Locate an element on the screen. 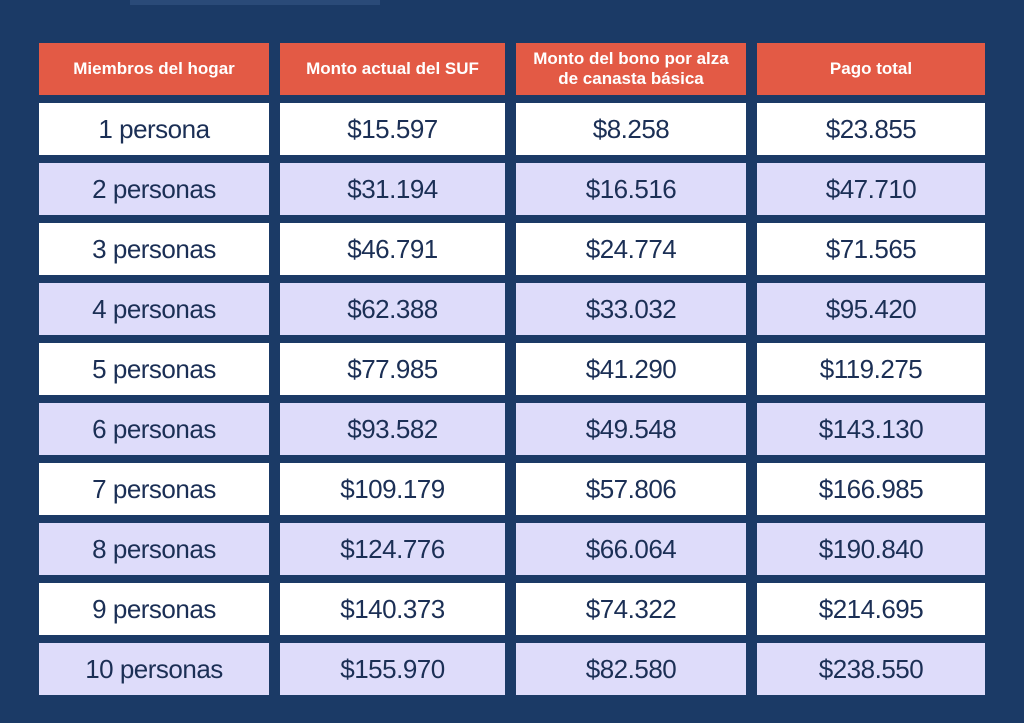  cell-total-payment: $95.420 is located at coordinates (871, 309).